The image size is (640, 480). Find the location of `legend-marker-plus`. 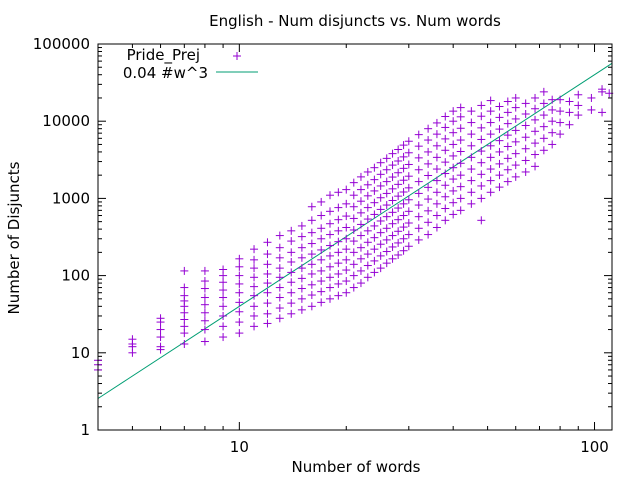

legend-marker-plus is located at coordinates (237, 56).